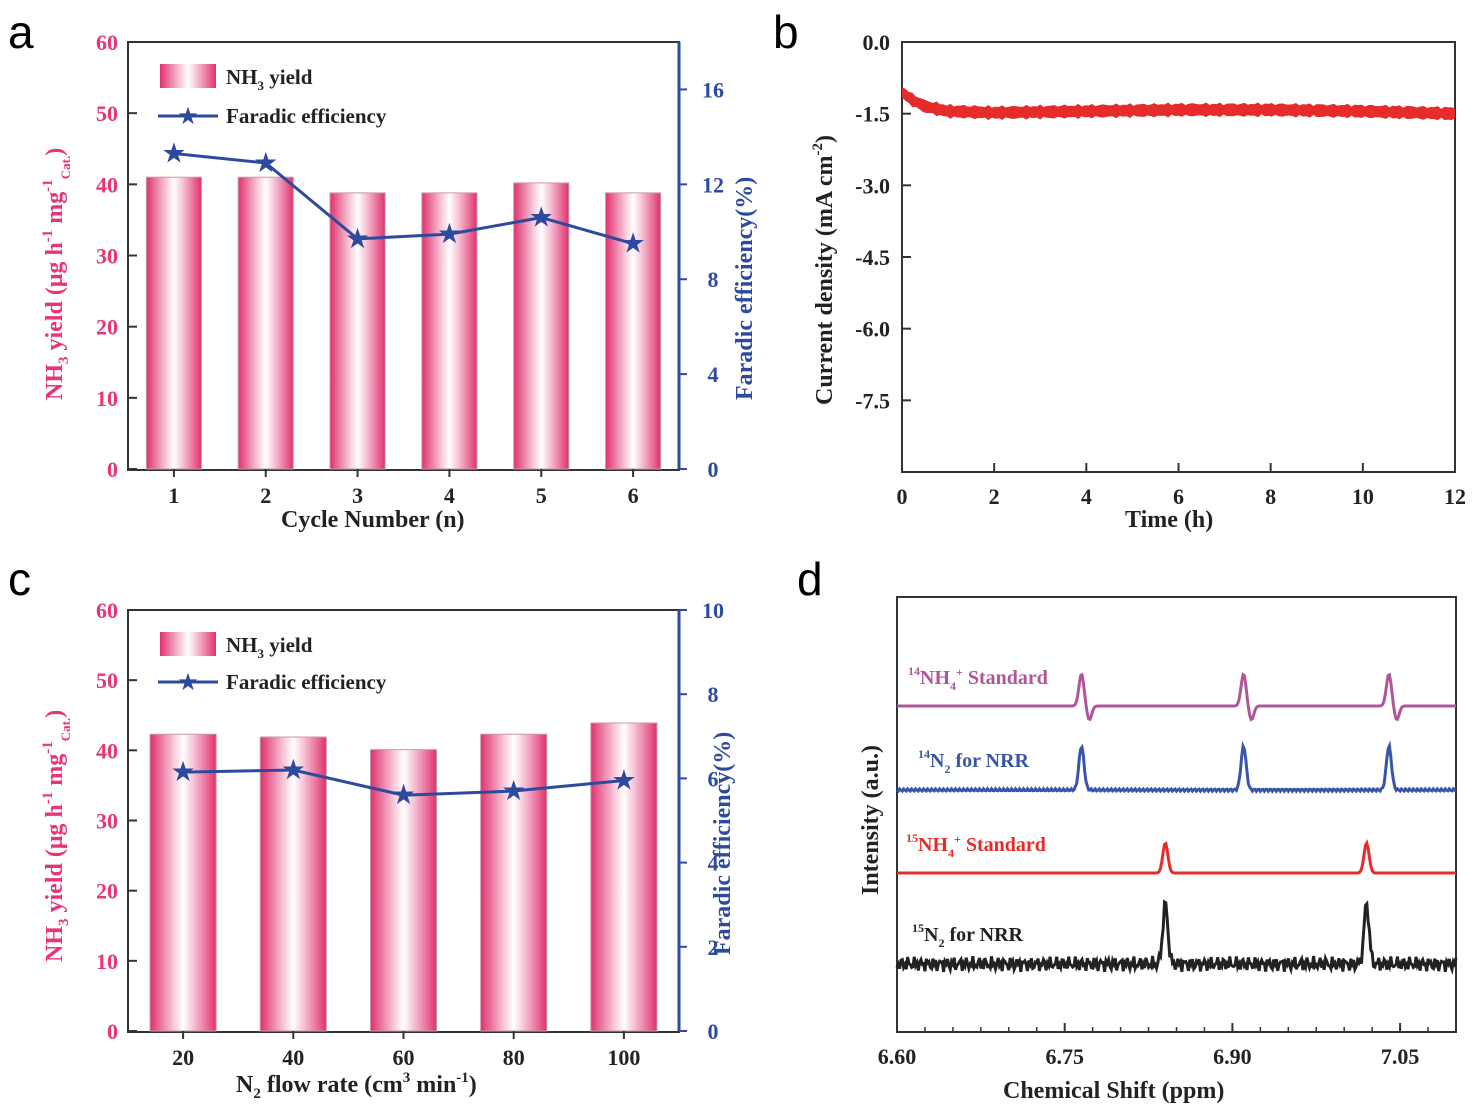  What do you see at coordinates (357, 495) in the screenshot?
I see `x-tick-label: 3` at bounding box center [357, 495].